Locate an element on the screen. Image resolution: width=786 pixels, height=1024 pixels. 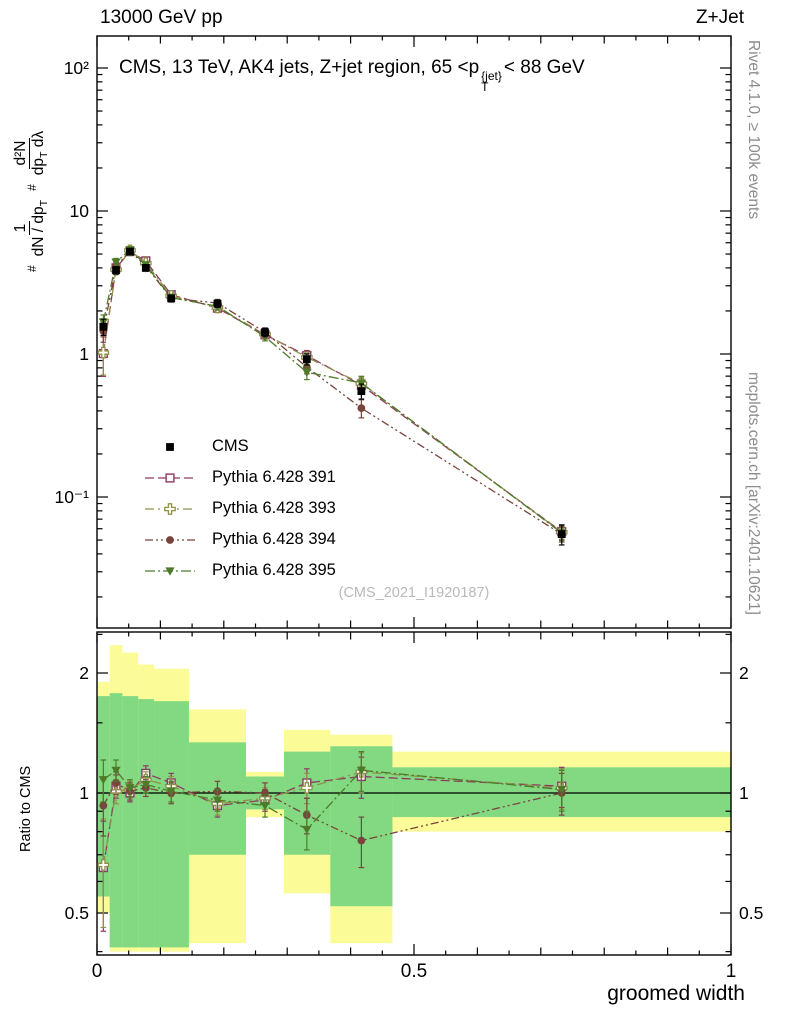
x-axis-title: groomed width is located at coordinates (676, 993).